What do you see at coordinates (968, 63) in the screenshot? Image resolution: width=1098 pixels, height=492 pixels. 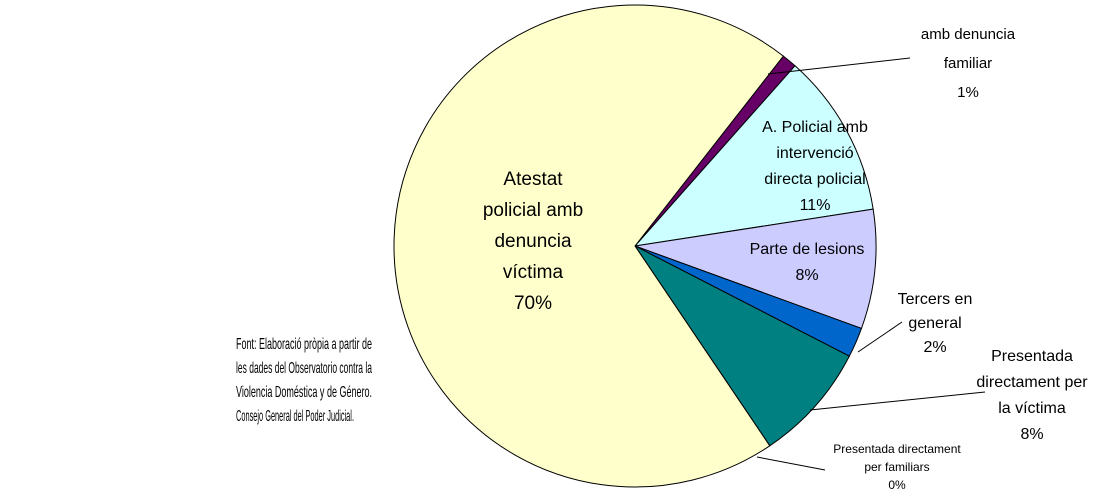 I see `slice-label: familiar` at bounding box center [968, 63].